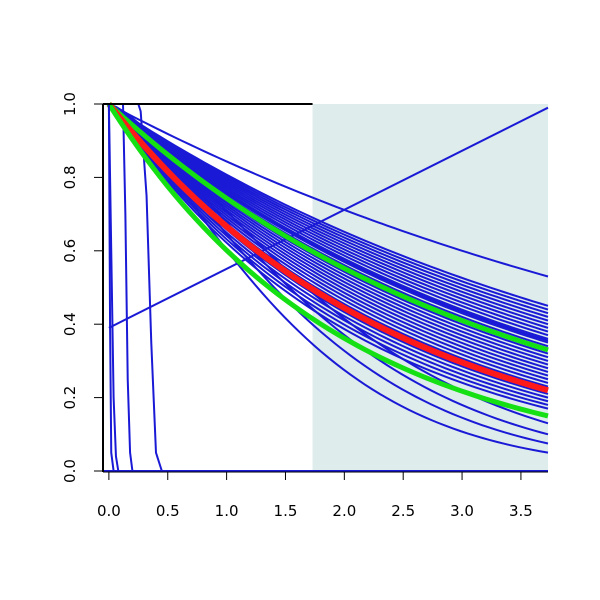 This screenshot has width=600, height=600. What do you see at coordinates (70, 177) in the screenshot?
I see `y-tick-label-4: 0.8` at bounding box center [70, 177].